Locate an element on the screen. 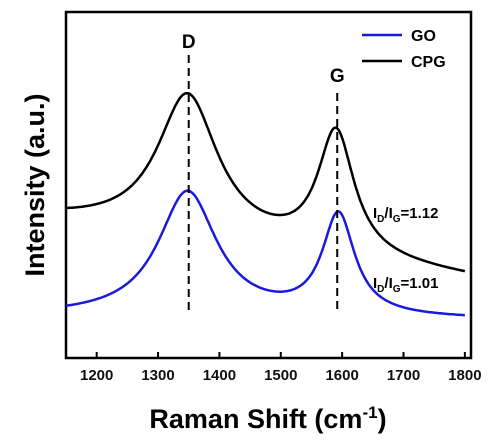 Image resolution: width=497 pixels, height=445 pixels. x-tick-label: 1300 is located at coordinates (157, 375).